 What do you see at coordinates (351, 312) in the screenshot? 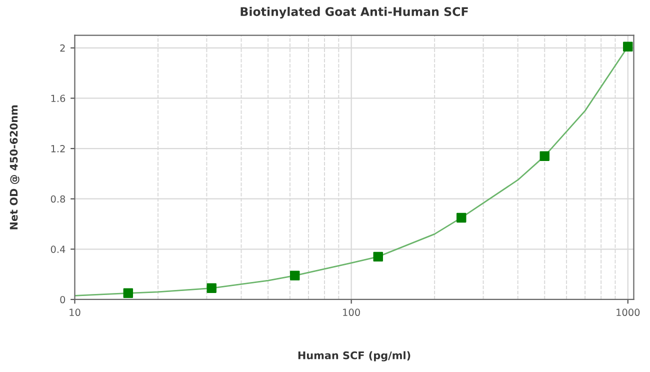
I see `x-tick-label: 100` at bounding box center [351, 312].